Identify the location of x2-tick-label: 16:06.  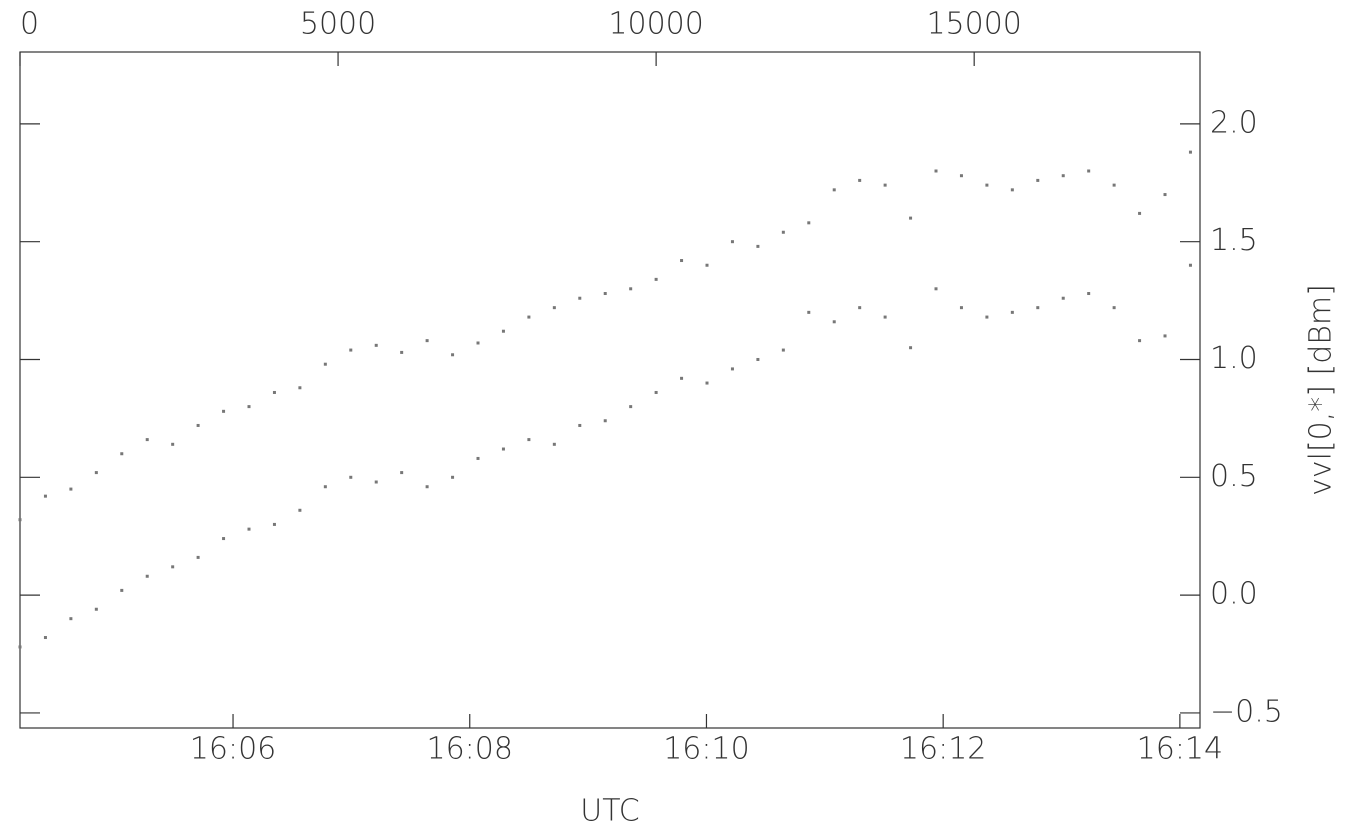
(233, 749).